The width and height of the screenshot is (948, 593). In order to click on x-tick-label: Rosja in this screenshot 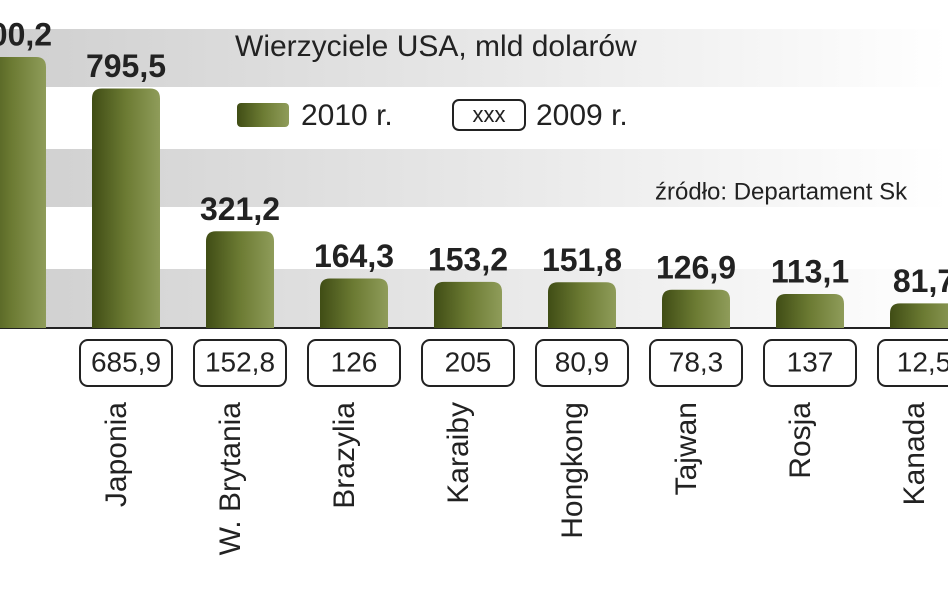, I will do `click(800, 440)`.